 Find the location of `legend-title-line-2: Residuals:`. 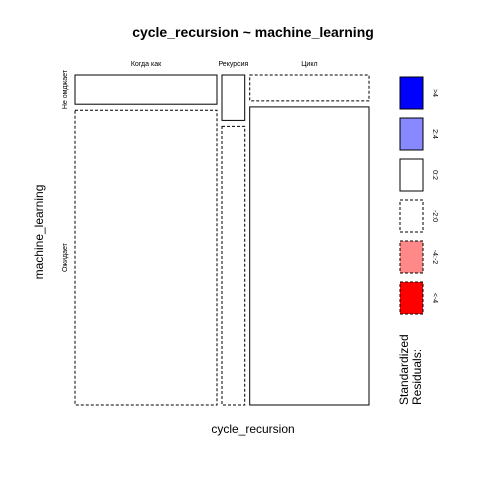

legend-title-line-2: Residuals: is located at coordinates (417, 377).